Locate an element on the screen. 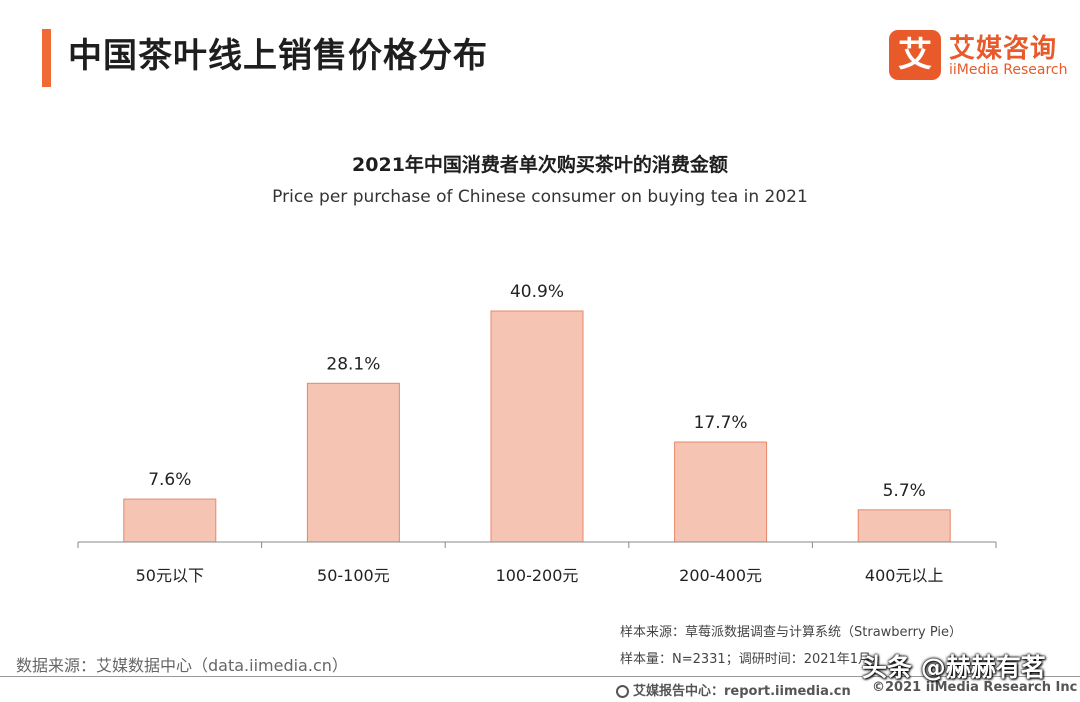  report-center: 艾媒报告中心：report.iimedia.cn is located at coordinates (733, 689).